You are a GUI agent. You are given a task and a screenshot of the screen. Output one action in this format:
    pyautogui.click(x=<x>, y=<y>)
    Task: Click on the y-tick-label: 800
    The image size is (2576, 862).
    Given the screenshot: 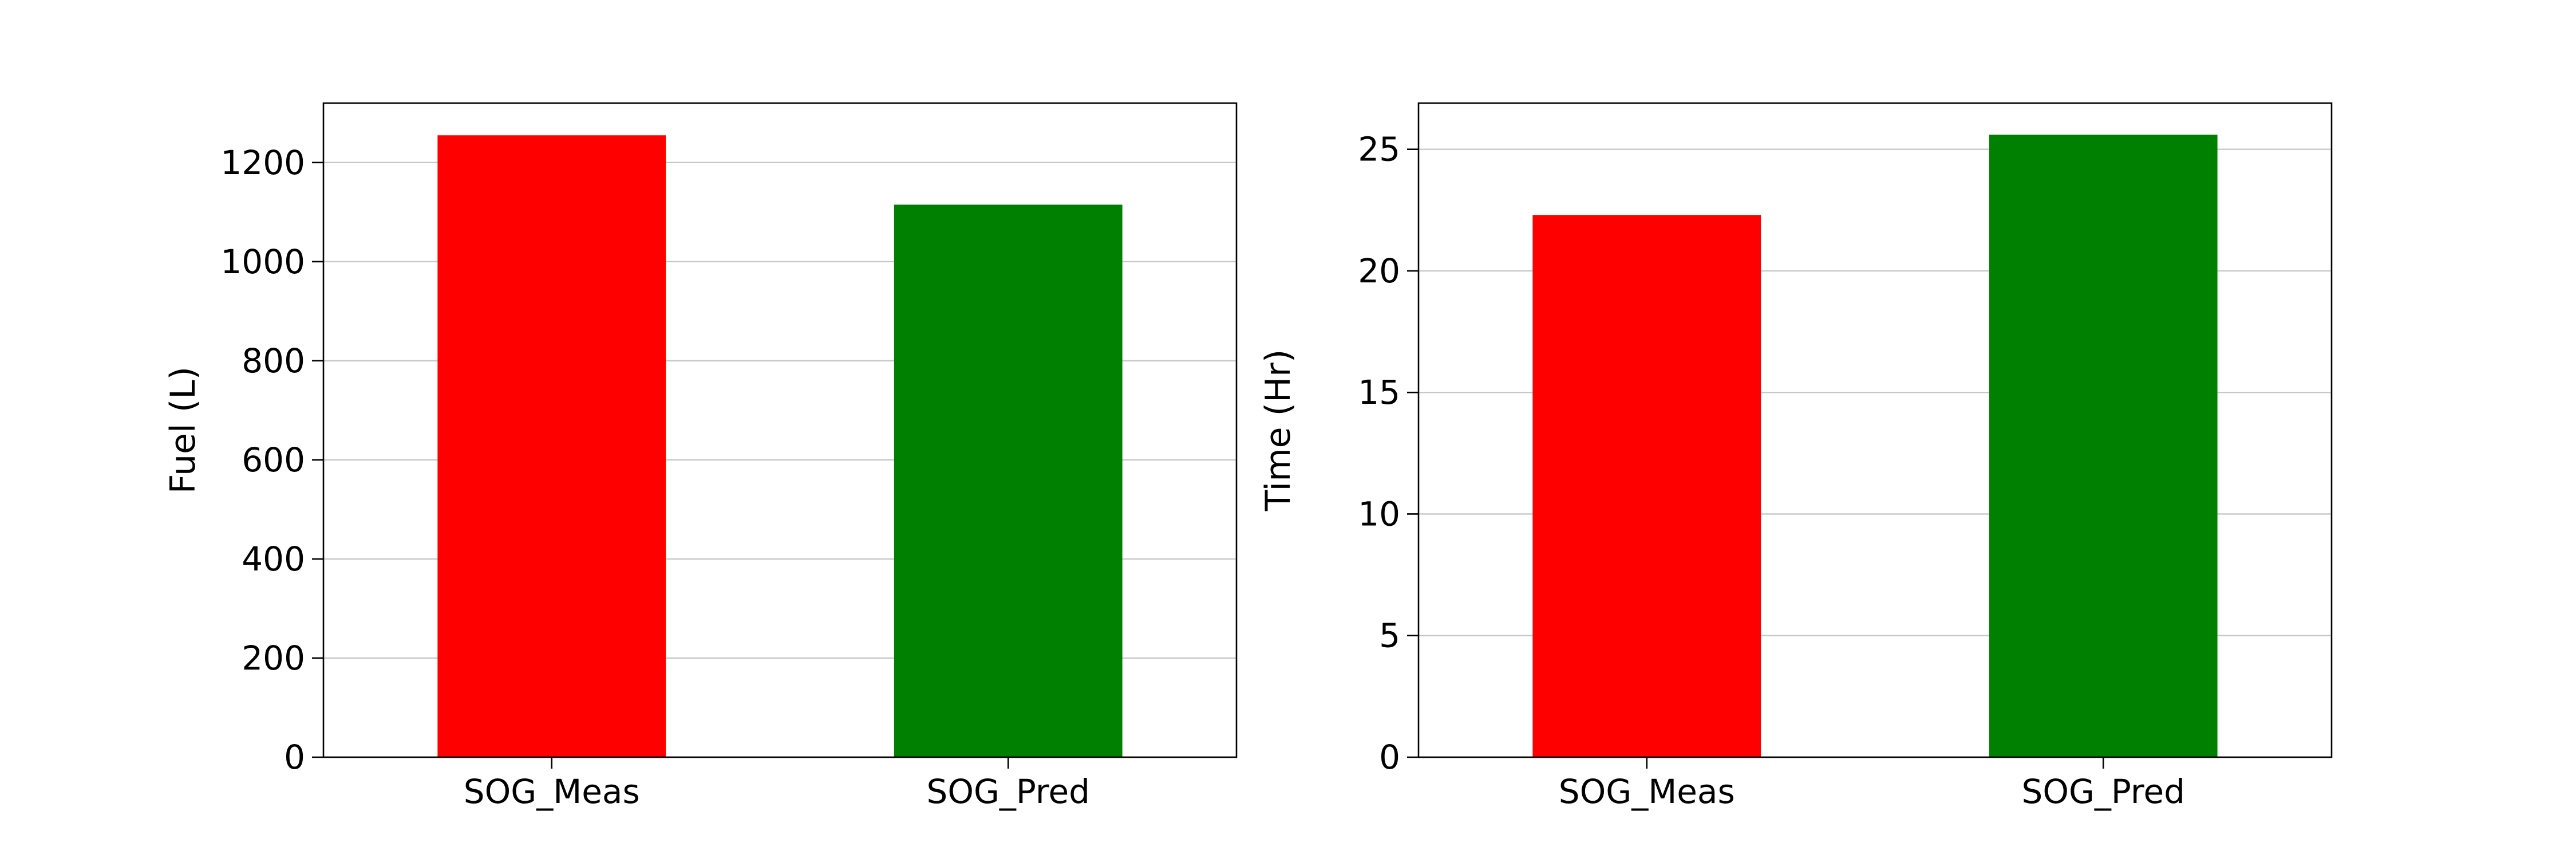 What is the action you would take?
    pyautogui.click(x=273, y=361)
    